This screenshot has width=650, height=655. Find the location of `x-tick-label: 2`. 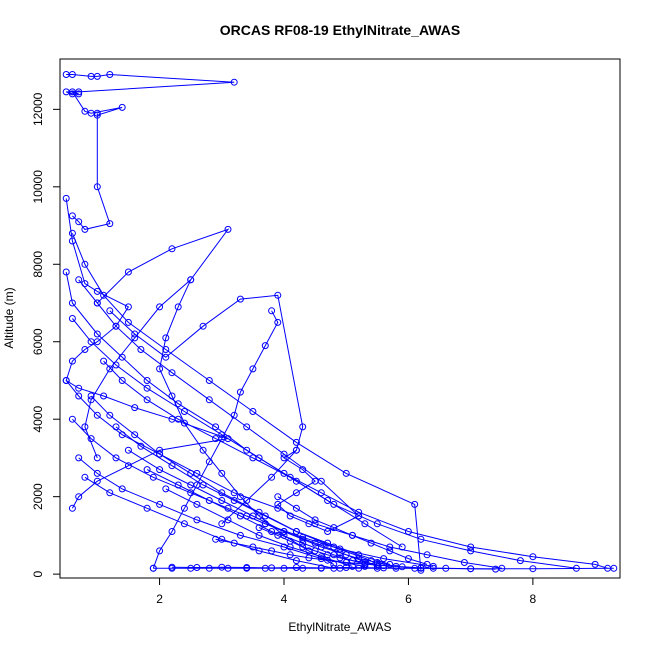

x-tick-label: 2 is located at coordinates (159, 599).